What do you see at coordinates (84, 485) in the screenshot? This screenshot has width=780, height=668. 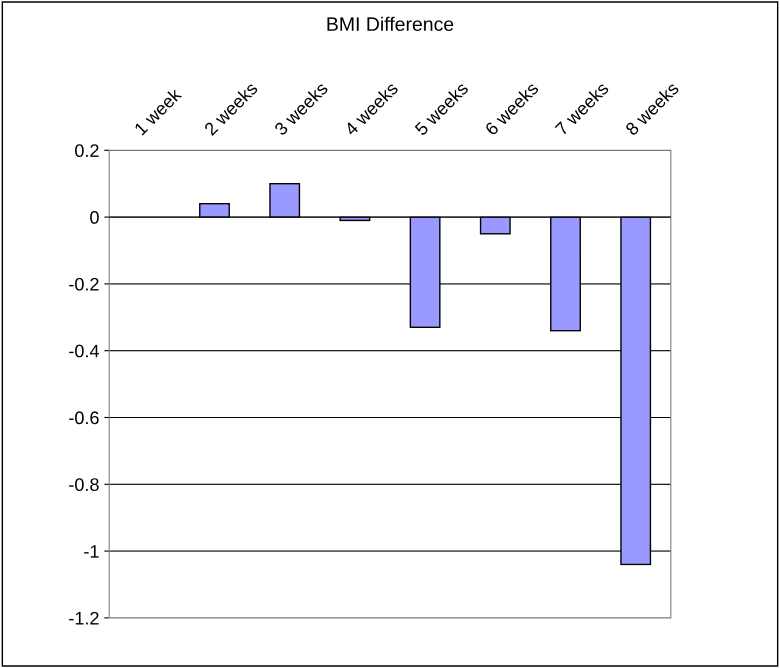 I see `y-tick-label: -0.8` at bounding box center [84, 485].